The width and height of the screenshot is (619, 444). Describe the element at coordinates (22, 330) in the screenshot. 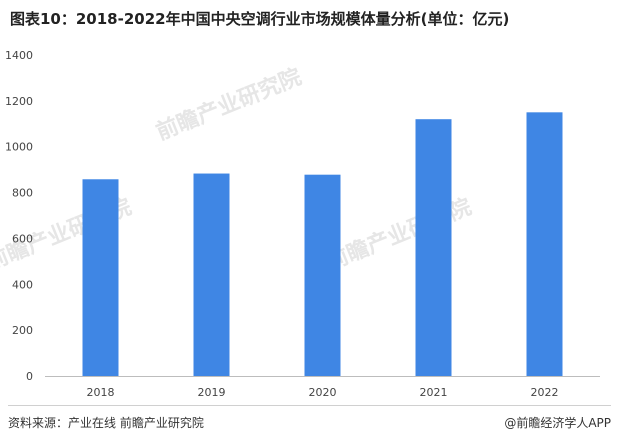

I see `y-tick-label: 200` at that location.